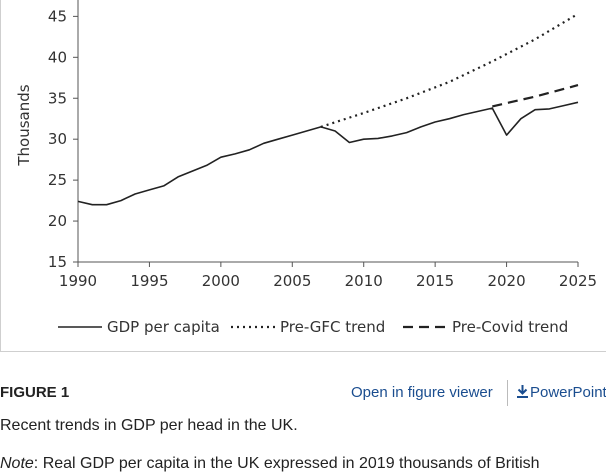 The height and width of the screenshot is (473, 606). What do you see at coordinates (78, 281) in the screenshot?
I see `x-tick-label: 1990` at bounding box center [78, 281].